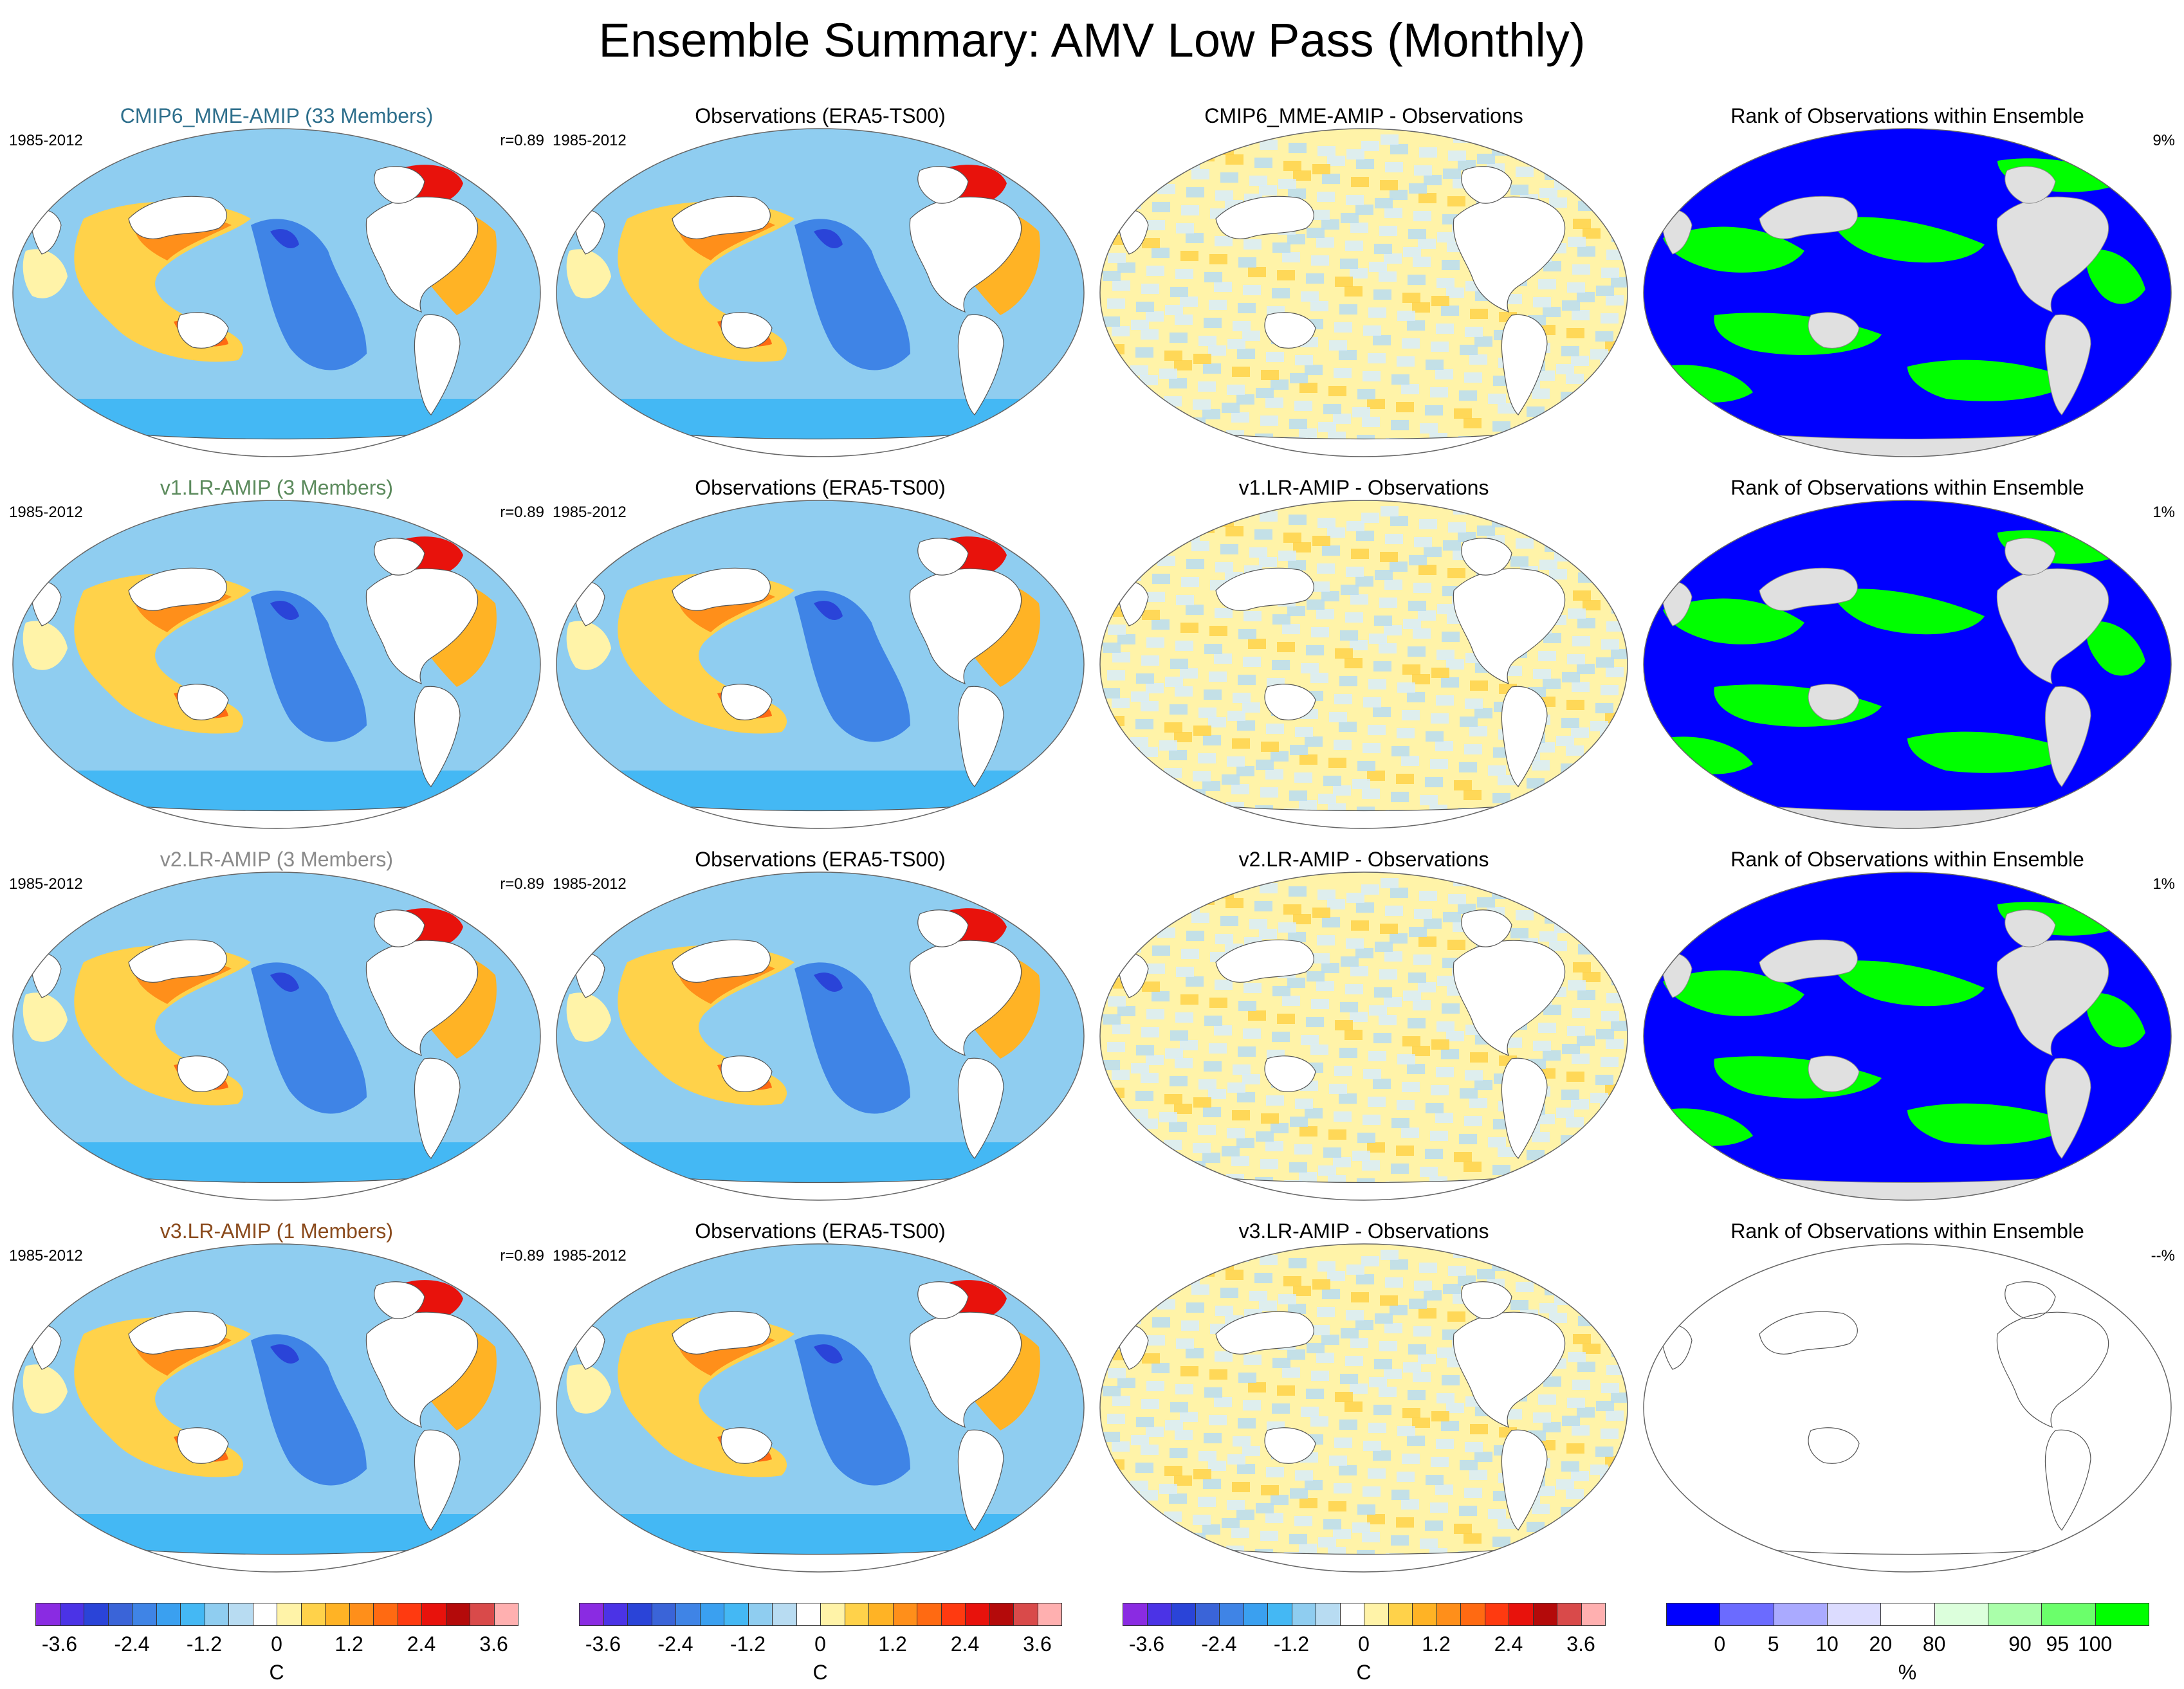  Describe the element at coordinates (1363, 859) in the screenshot. I see `panel-title: v2.LR-AMIP - Observations` at that location.